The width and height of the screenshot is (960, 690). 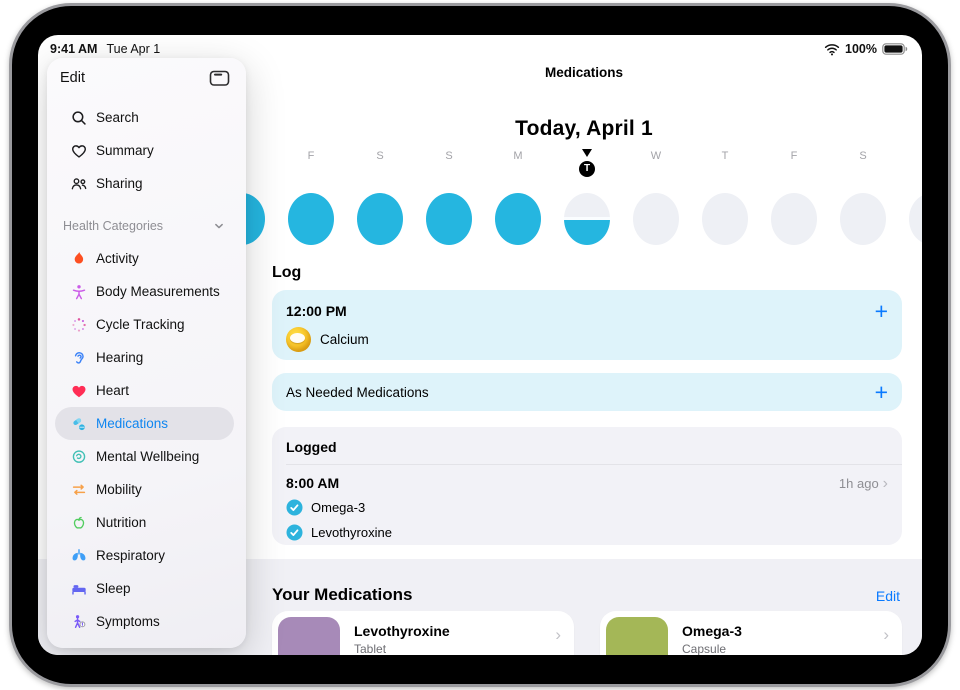 What do you see at coordinates (704, 648) in the screenshot?
I see `medication-card-form: Capsule` at bounding box center [704, 648].